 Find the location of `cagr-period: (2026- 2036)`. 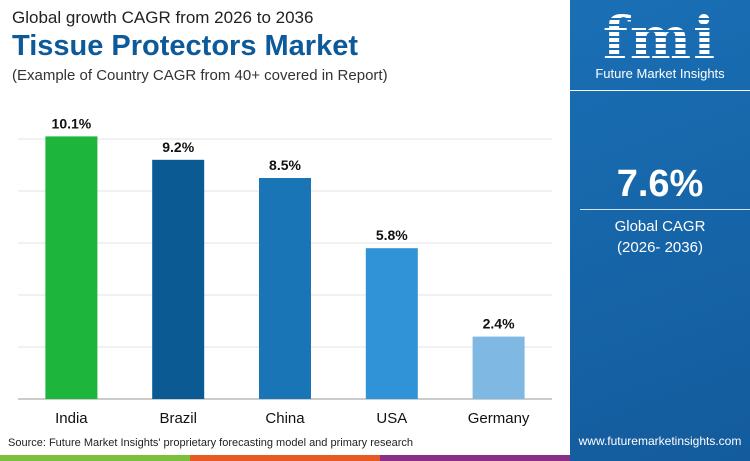

cagr-period: (2026- 2036) is located at coordinates (660, 247).